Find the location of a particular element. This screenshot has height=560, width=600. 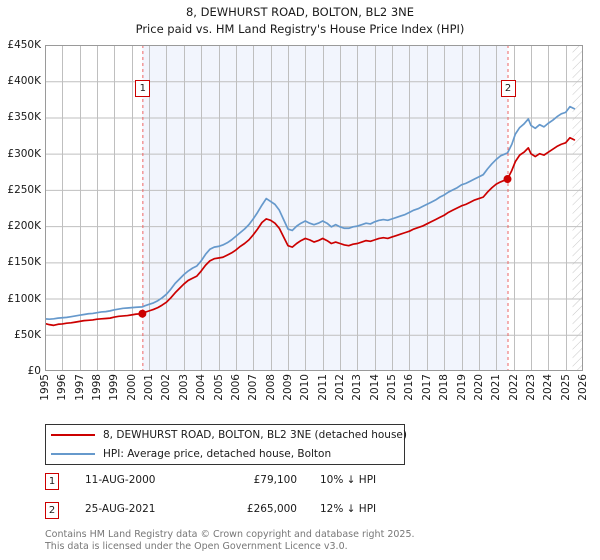

x-tick-label: 2019 is located at coordinates (461, 387).